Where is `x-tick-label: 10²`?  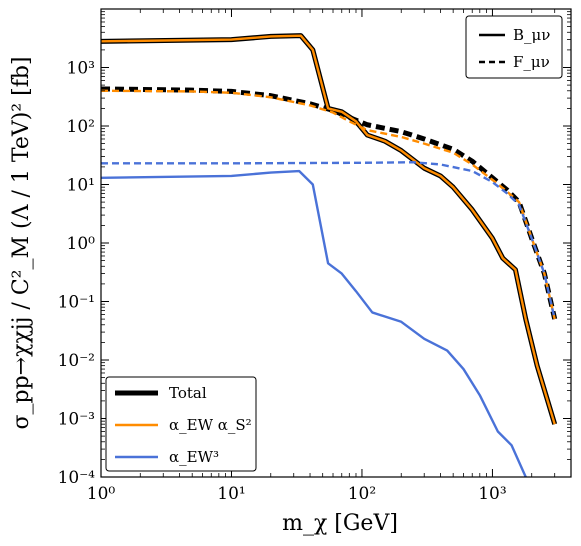 x-tick-label: 10² is located at coordinates (362, 494).